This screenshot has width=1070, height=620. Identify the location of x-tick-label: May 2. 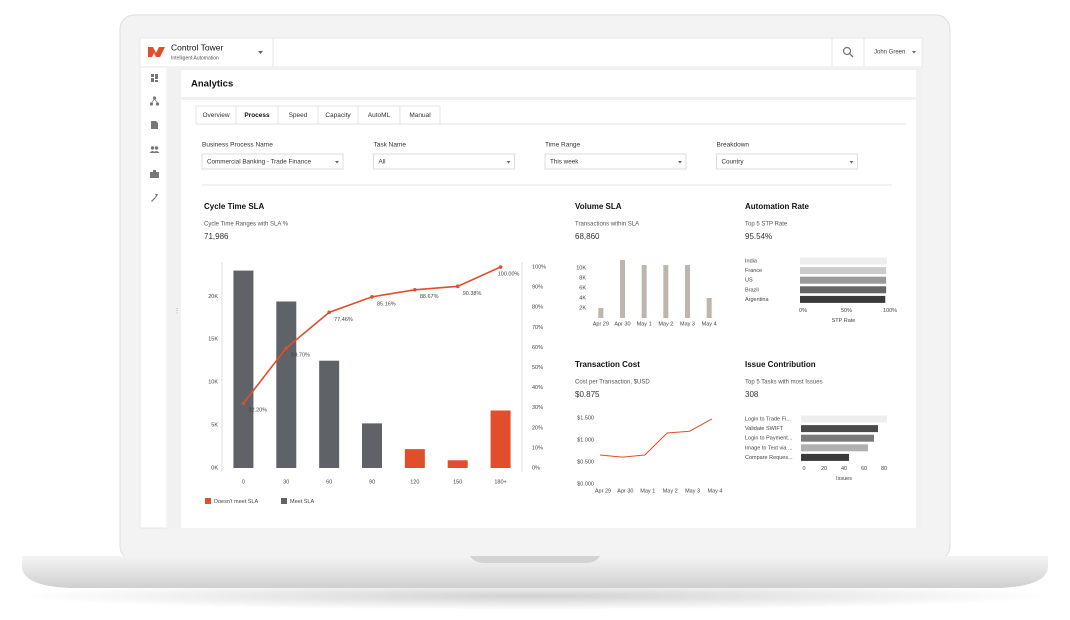
(665, 324).